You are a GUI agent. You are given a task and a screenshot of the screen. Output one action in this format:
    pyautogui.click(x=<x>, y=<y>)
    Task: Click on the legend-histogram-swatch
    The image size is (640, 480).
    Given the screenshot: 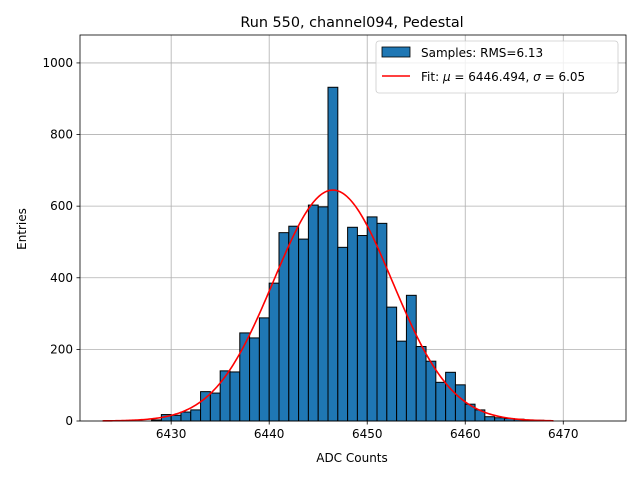 What is the action you would take?
    pyautogui.click(x=396, y=52)
    